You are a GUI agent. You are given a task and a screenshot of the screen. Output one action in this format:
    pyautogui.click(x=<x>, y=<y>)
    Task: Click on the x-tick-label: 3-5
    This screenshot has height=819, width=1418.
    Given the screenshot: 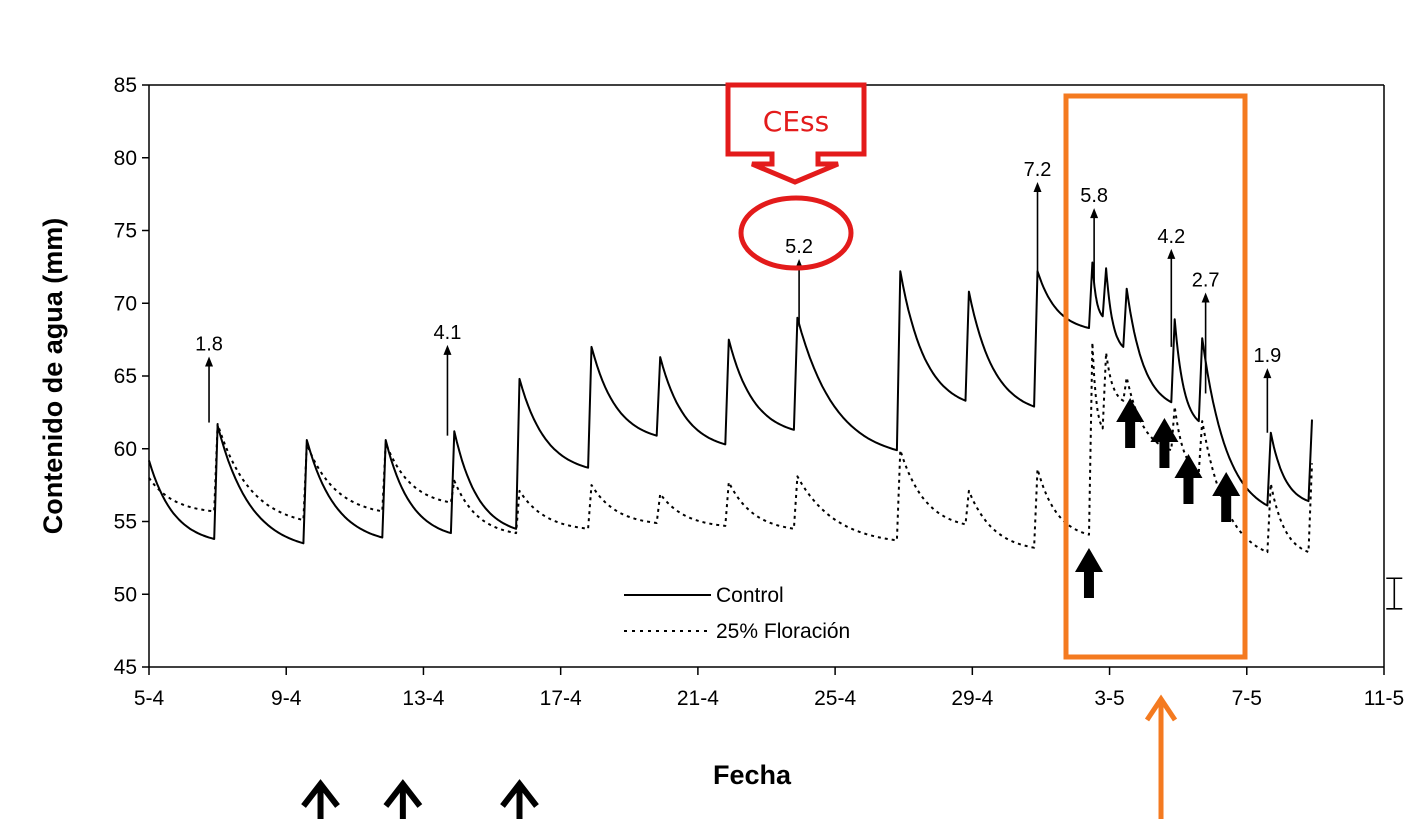 What is the action you would take?
    pyautogui.click(x=1109, y=698)
    